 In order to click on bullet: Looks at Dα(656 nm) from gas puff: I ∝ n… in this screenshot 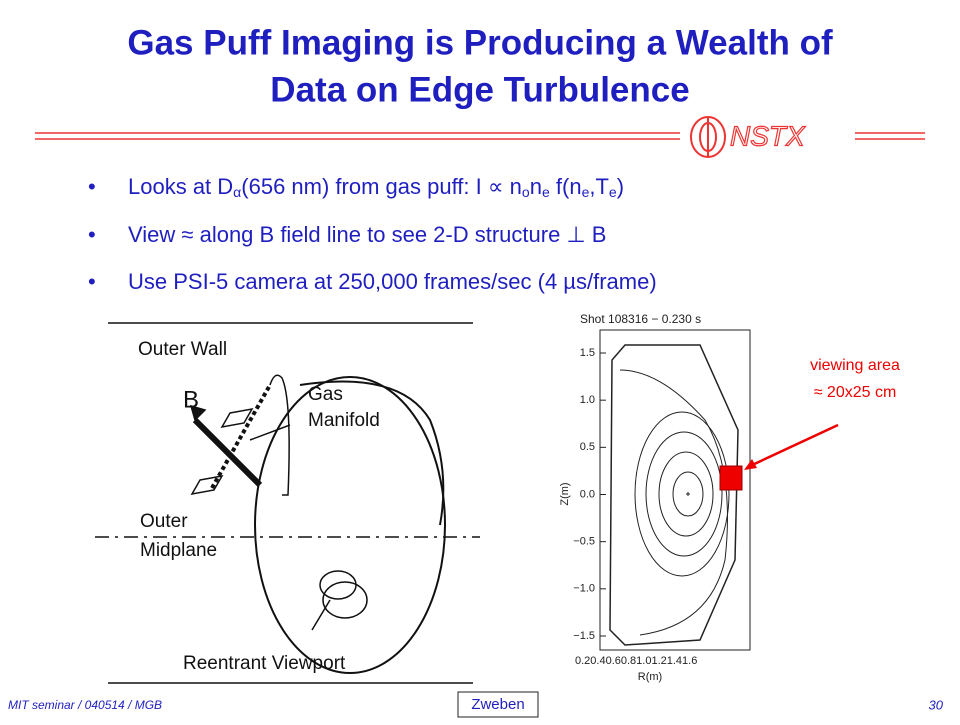, I will do `click(376, 187)`.